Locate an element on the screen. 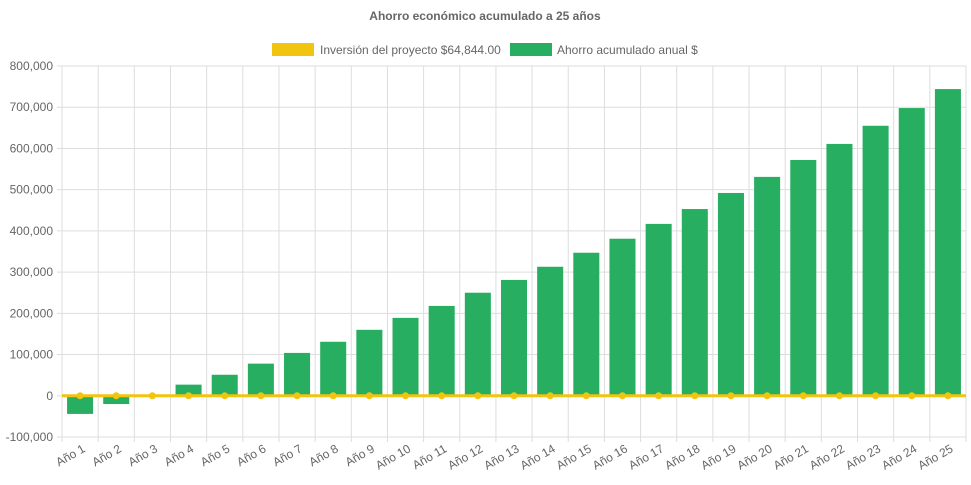  y-tick-label: 0 is located at coordinates (49, 396).